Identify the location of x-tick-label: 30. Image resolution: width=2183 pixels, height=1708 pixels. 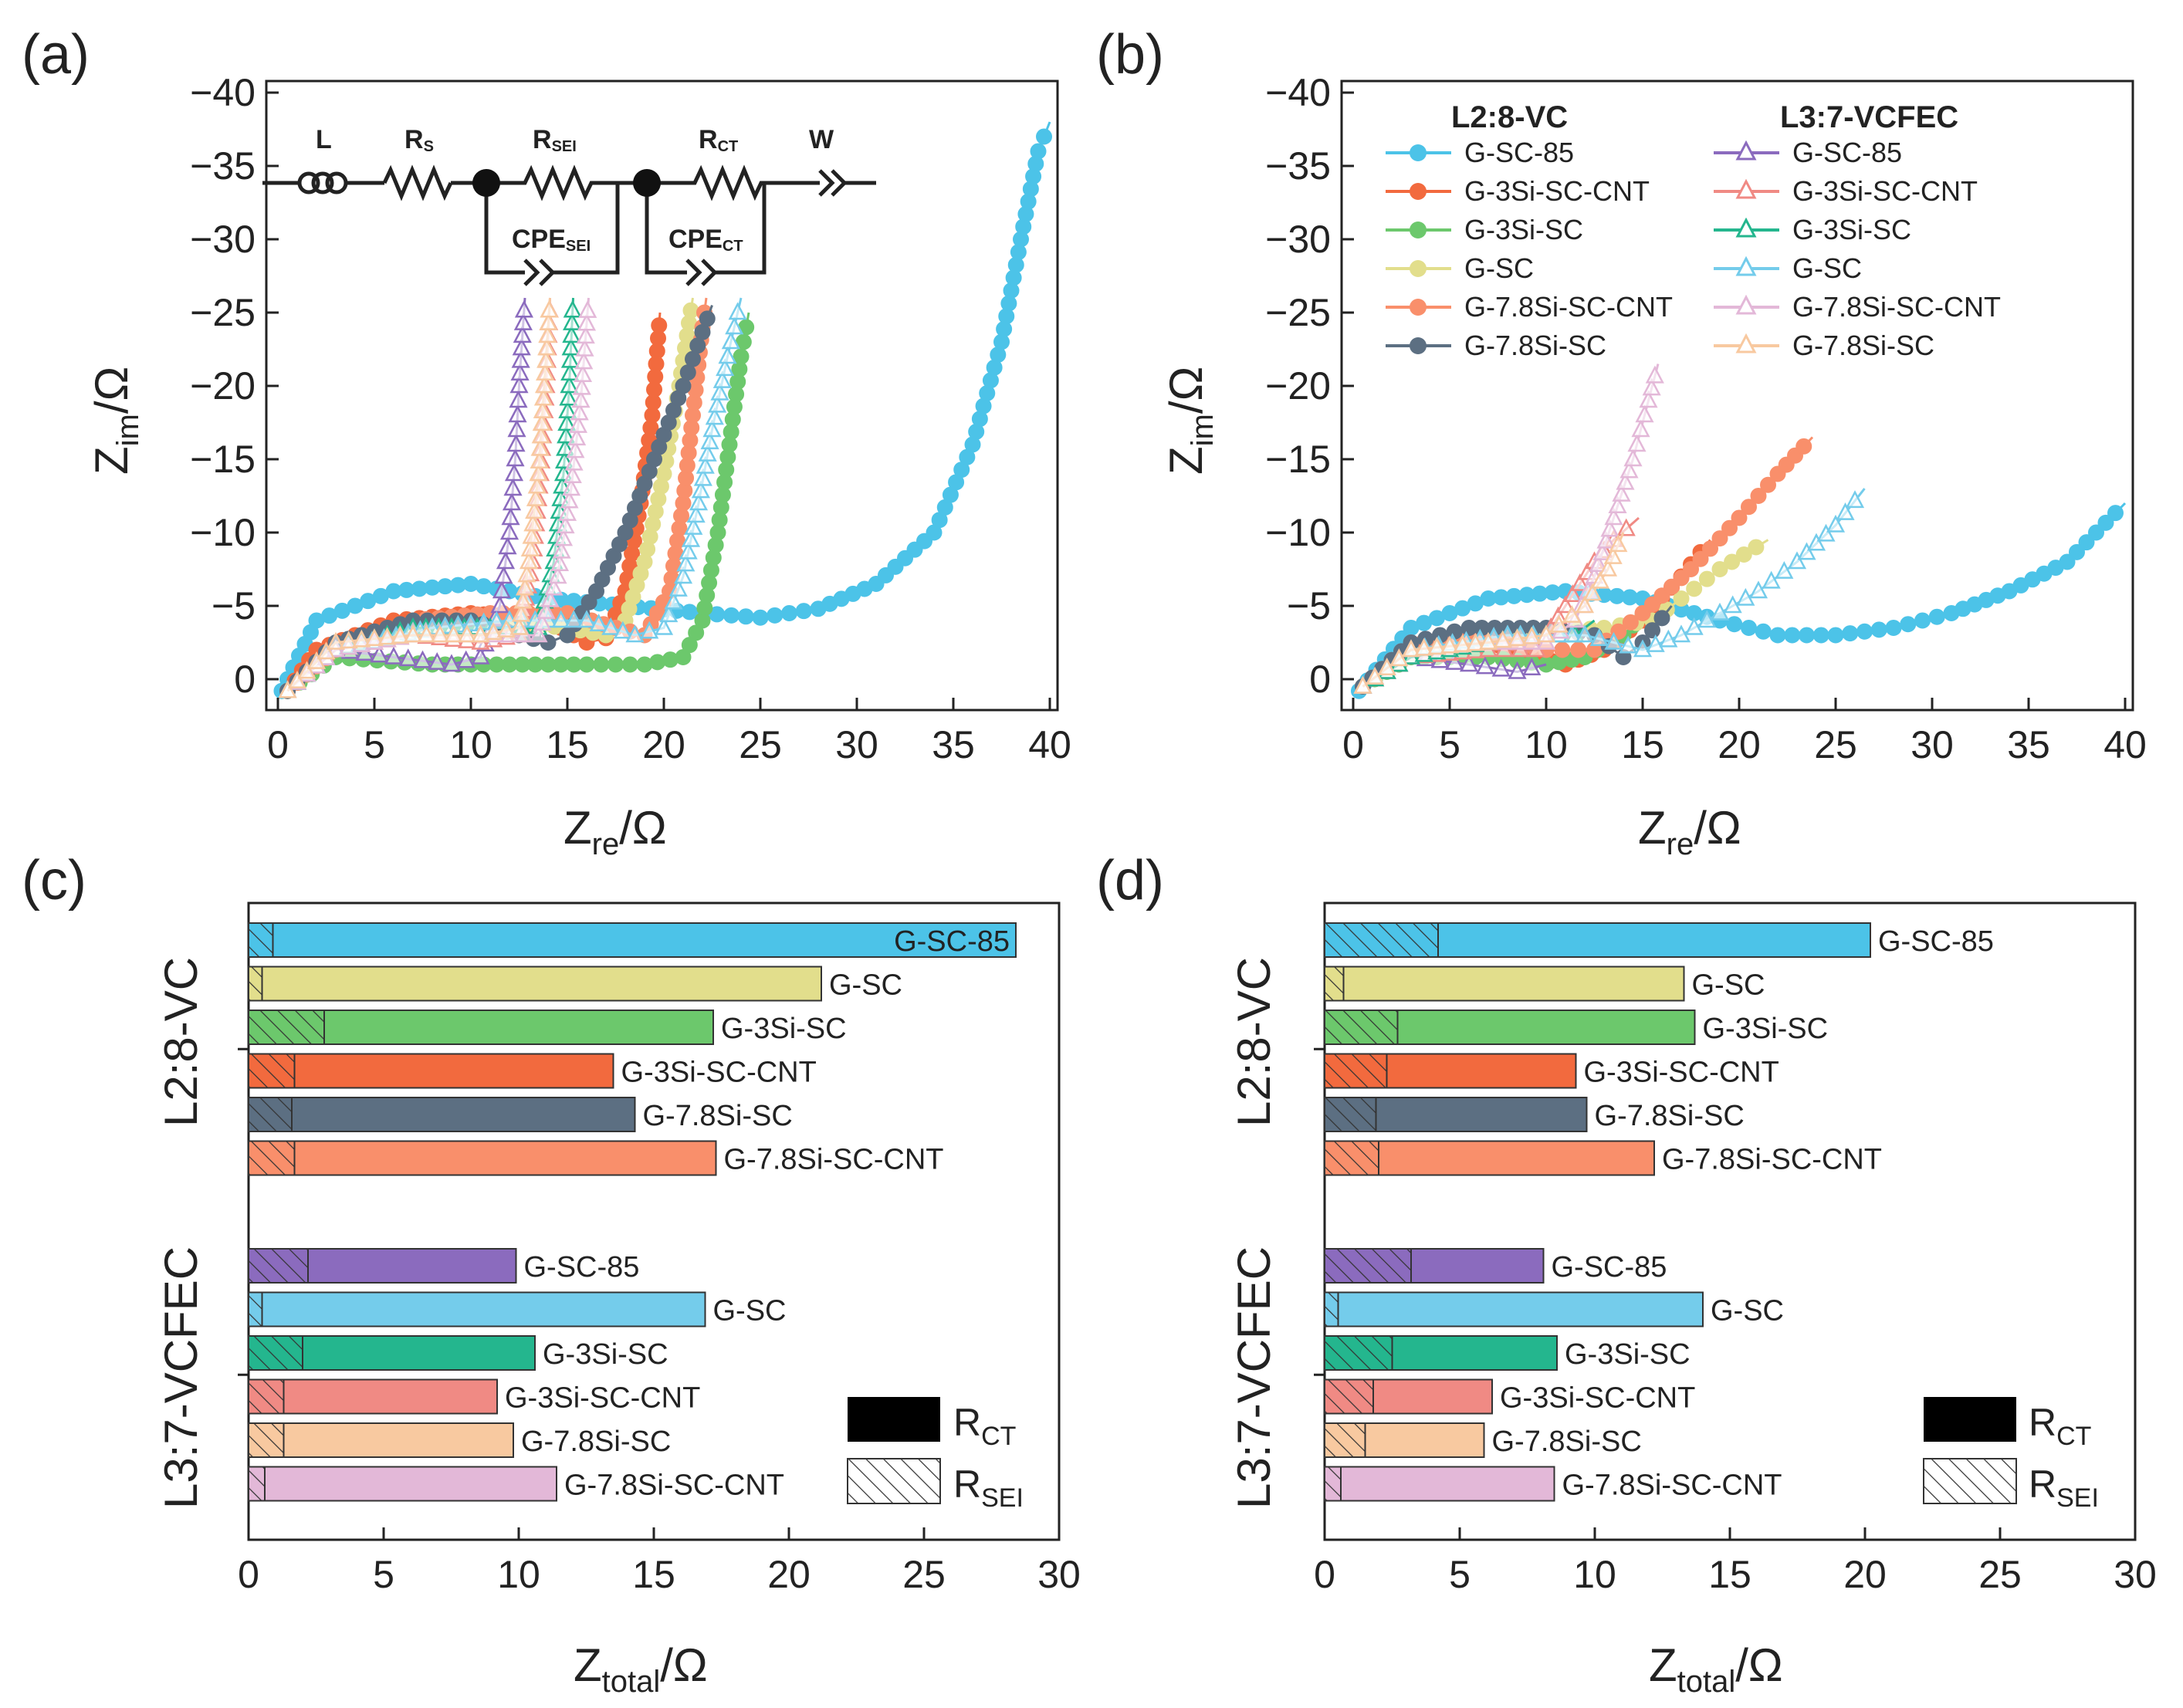
(2135, 1574).